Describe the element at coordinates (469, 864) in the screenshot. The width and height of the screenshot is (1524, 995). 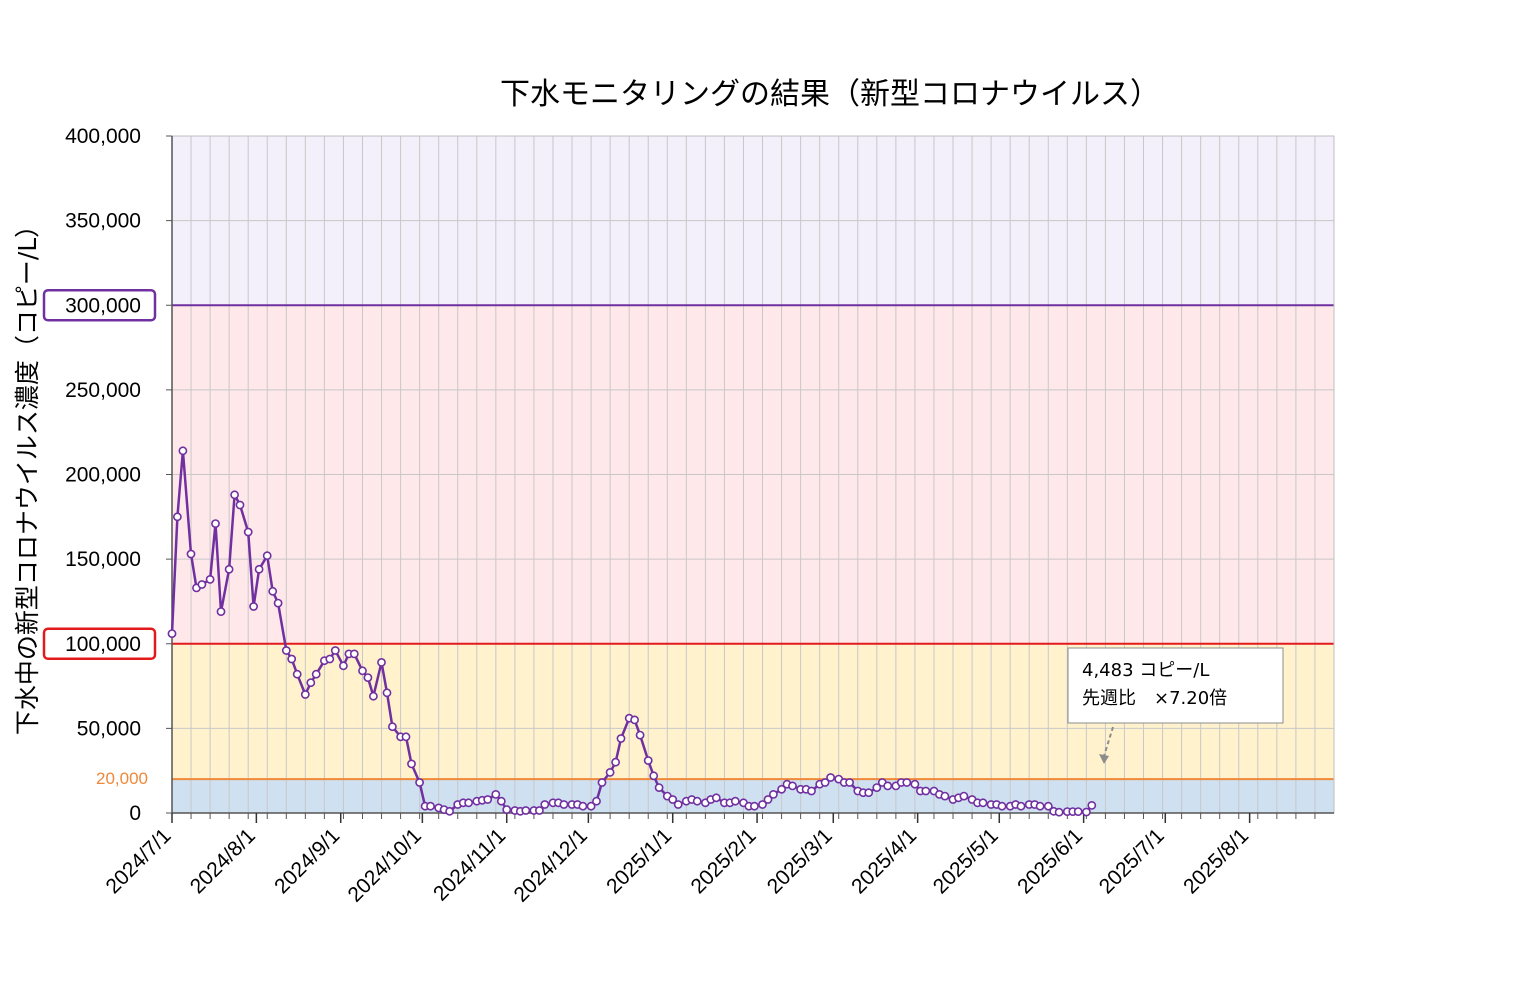
I see `x-tick-label: 2024/11/1` at that location.